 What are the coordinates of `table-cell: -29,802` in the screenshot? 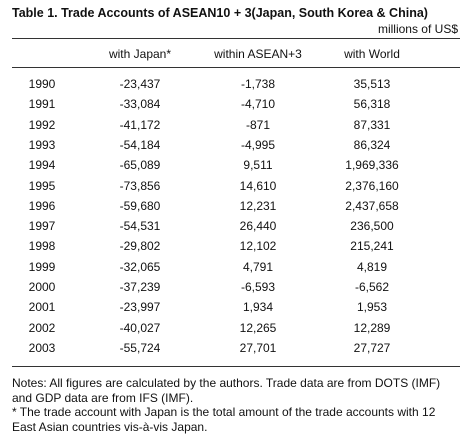 It's located at (140, 246).